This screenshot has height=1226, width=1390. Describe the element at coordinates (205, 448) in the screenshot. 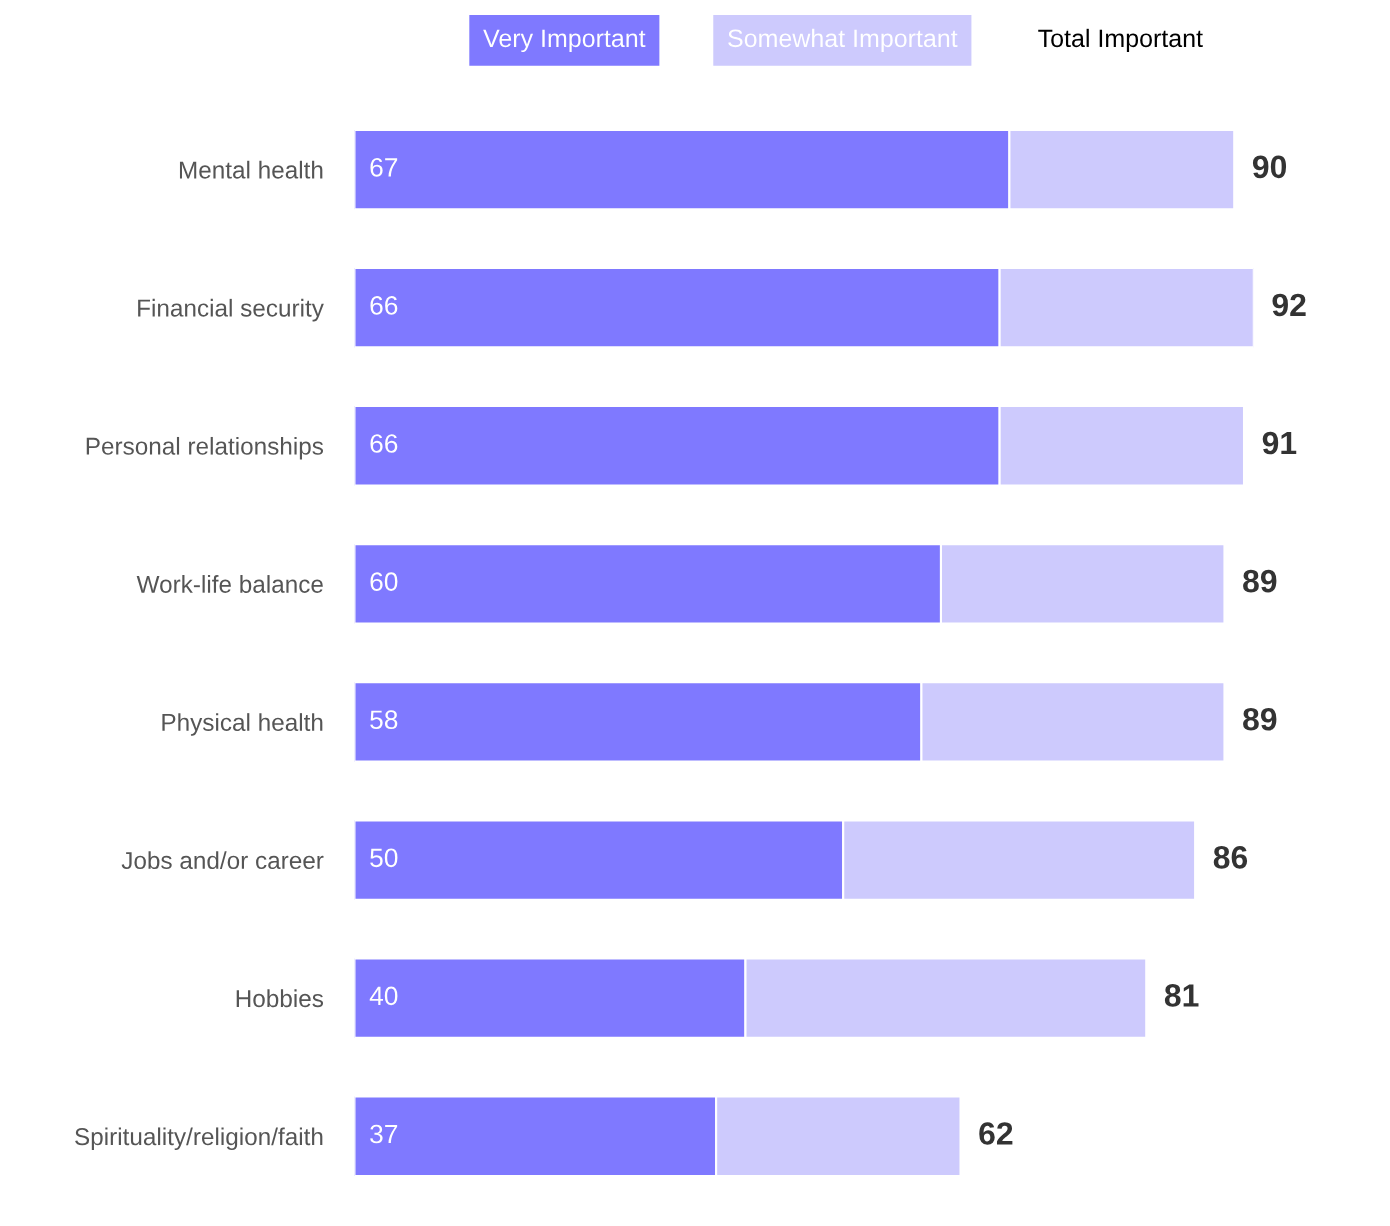

I see `y-tick-label: Personal relationships` at that location.